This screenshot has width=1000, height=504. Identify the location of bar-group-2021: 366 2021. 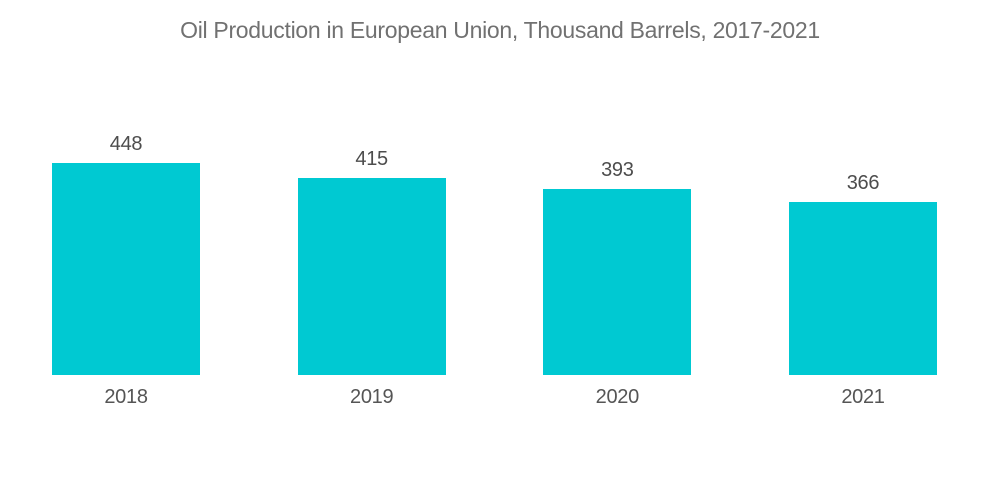
(862, 296).